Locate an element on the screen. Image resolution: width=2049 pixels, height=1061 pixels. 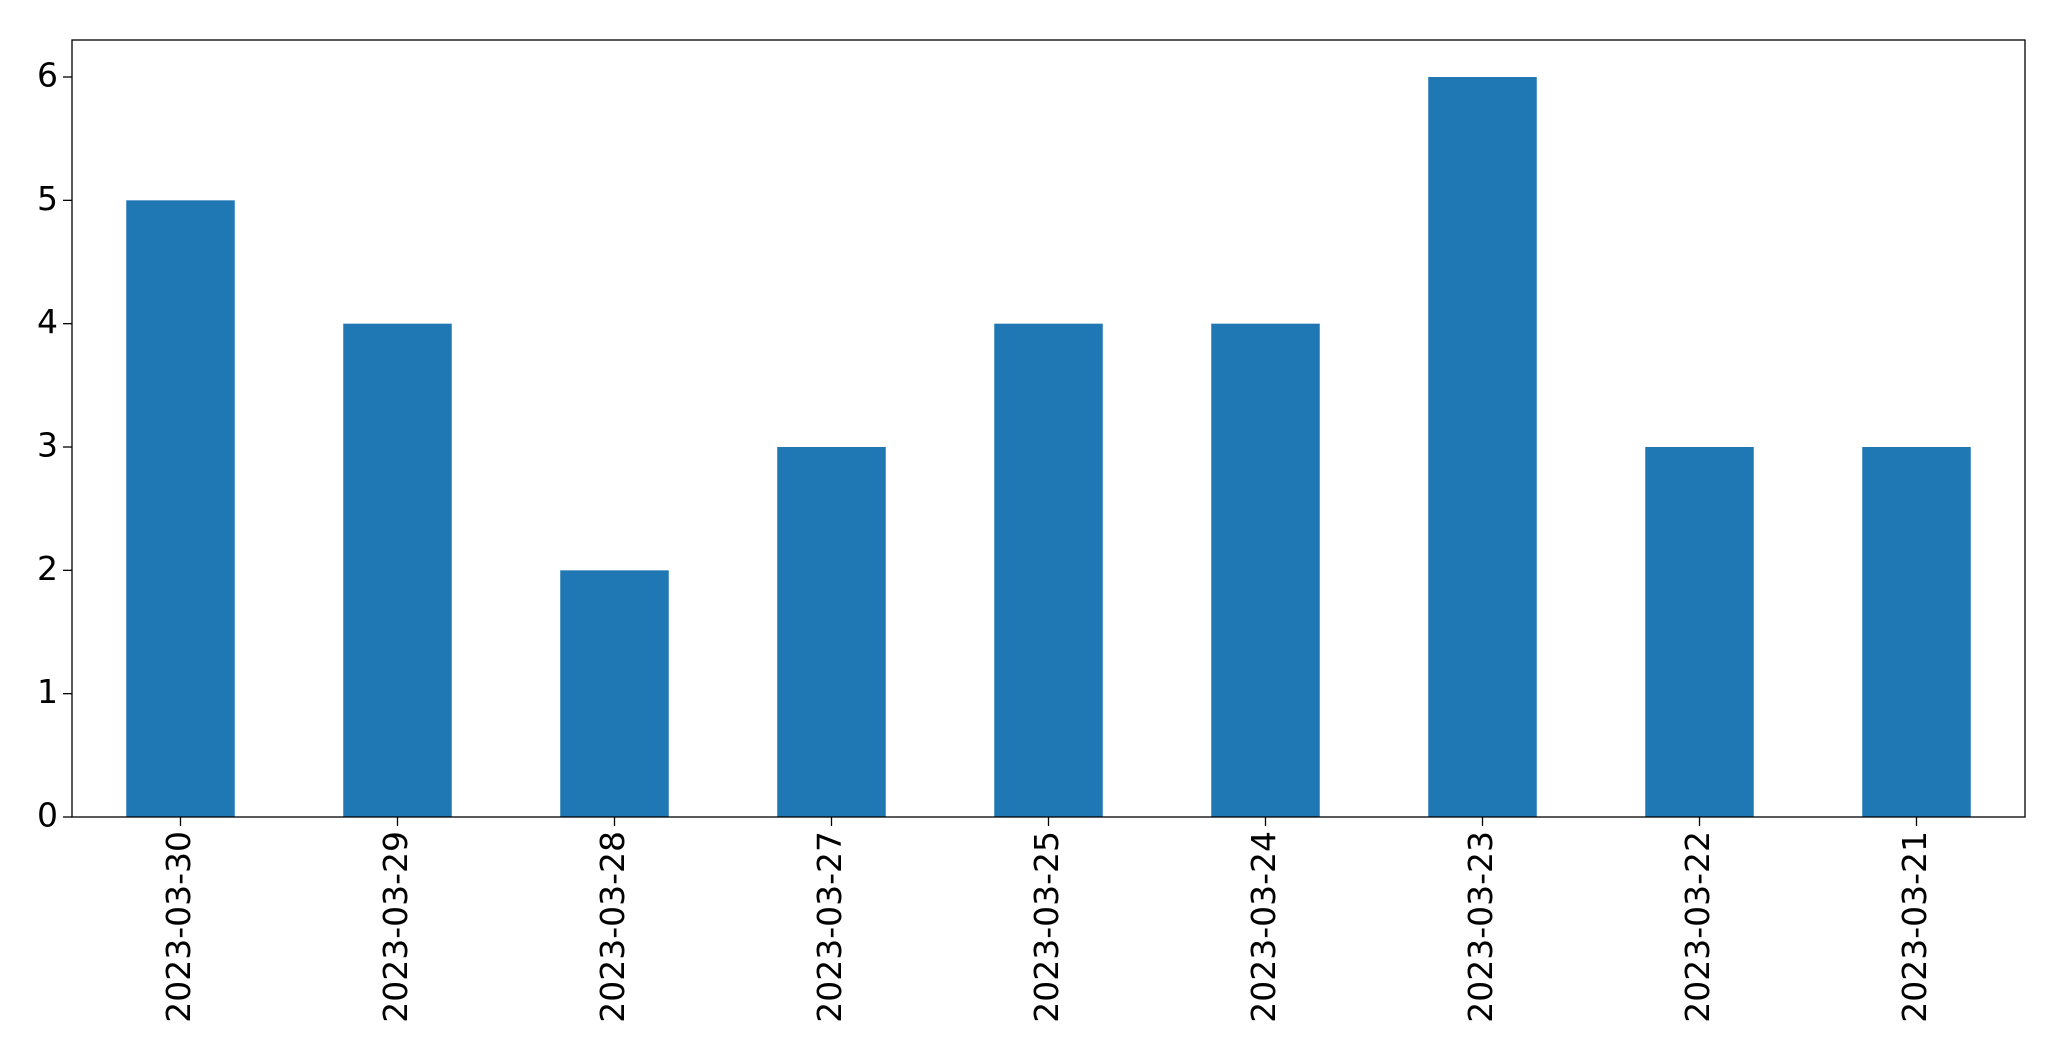
x-tick-label: 2023-03-30 is located at coordinates (178, 927).